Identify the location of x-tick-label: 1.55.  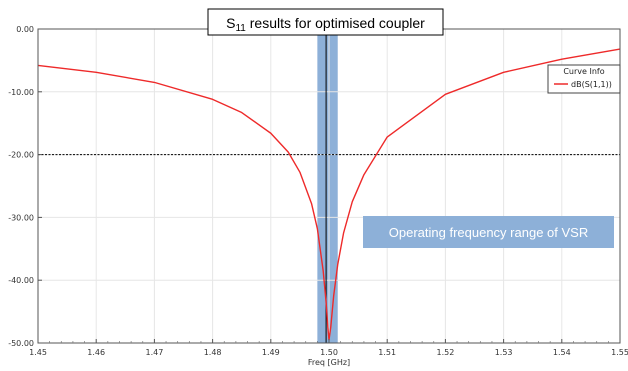
(619, 352).